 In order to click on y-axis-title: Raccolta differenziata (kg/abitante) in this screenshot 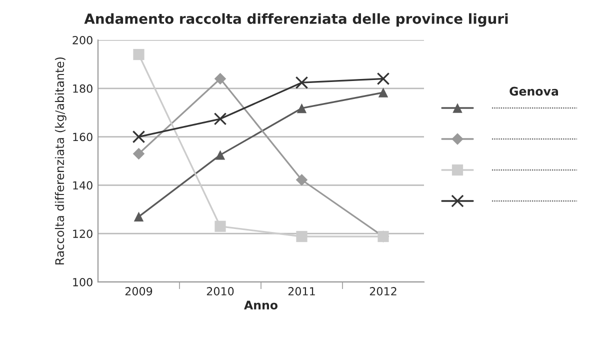, I will do `click(60, 160)`.